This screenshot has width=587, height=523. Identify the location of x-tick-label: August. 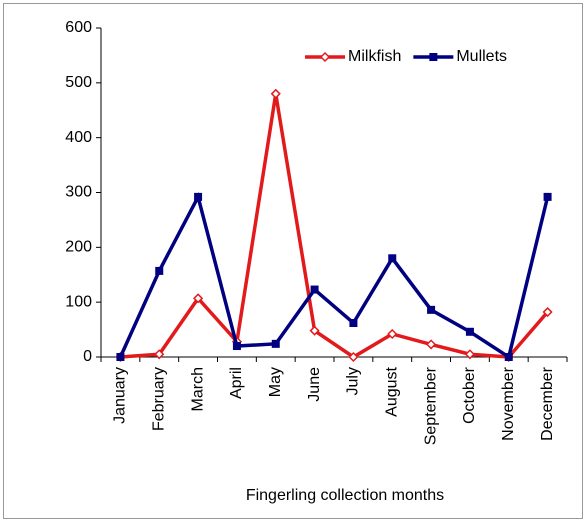
(391, 391).